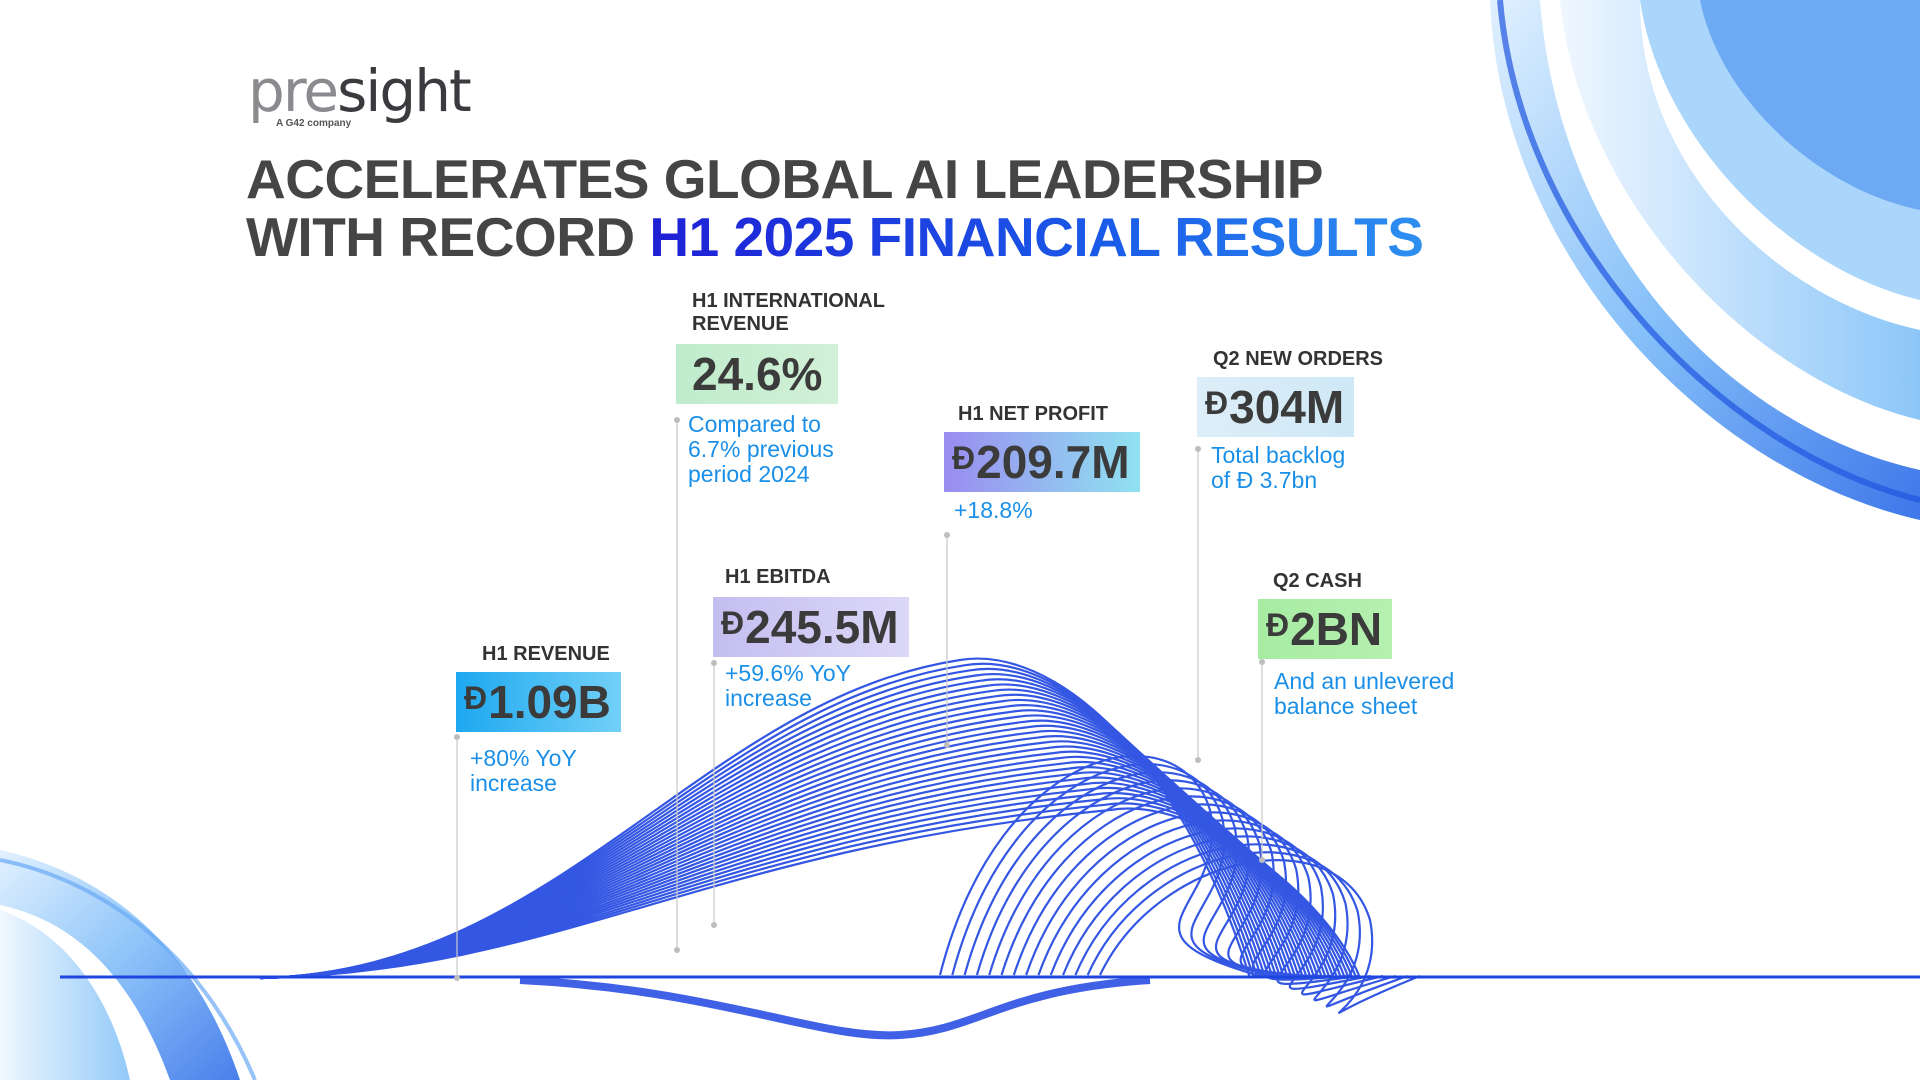 This screenshot has width=1920, height=1080. I want to click on stat-value: 24.6%, so click(757, 374).